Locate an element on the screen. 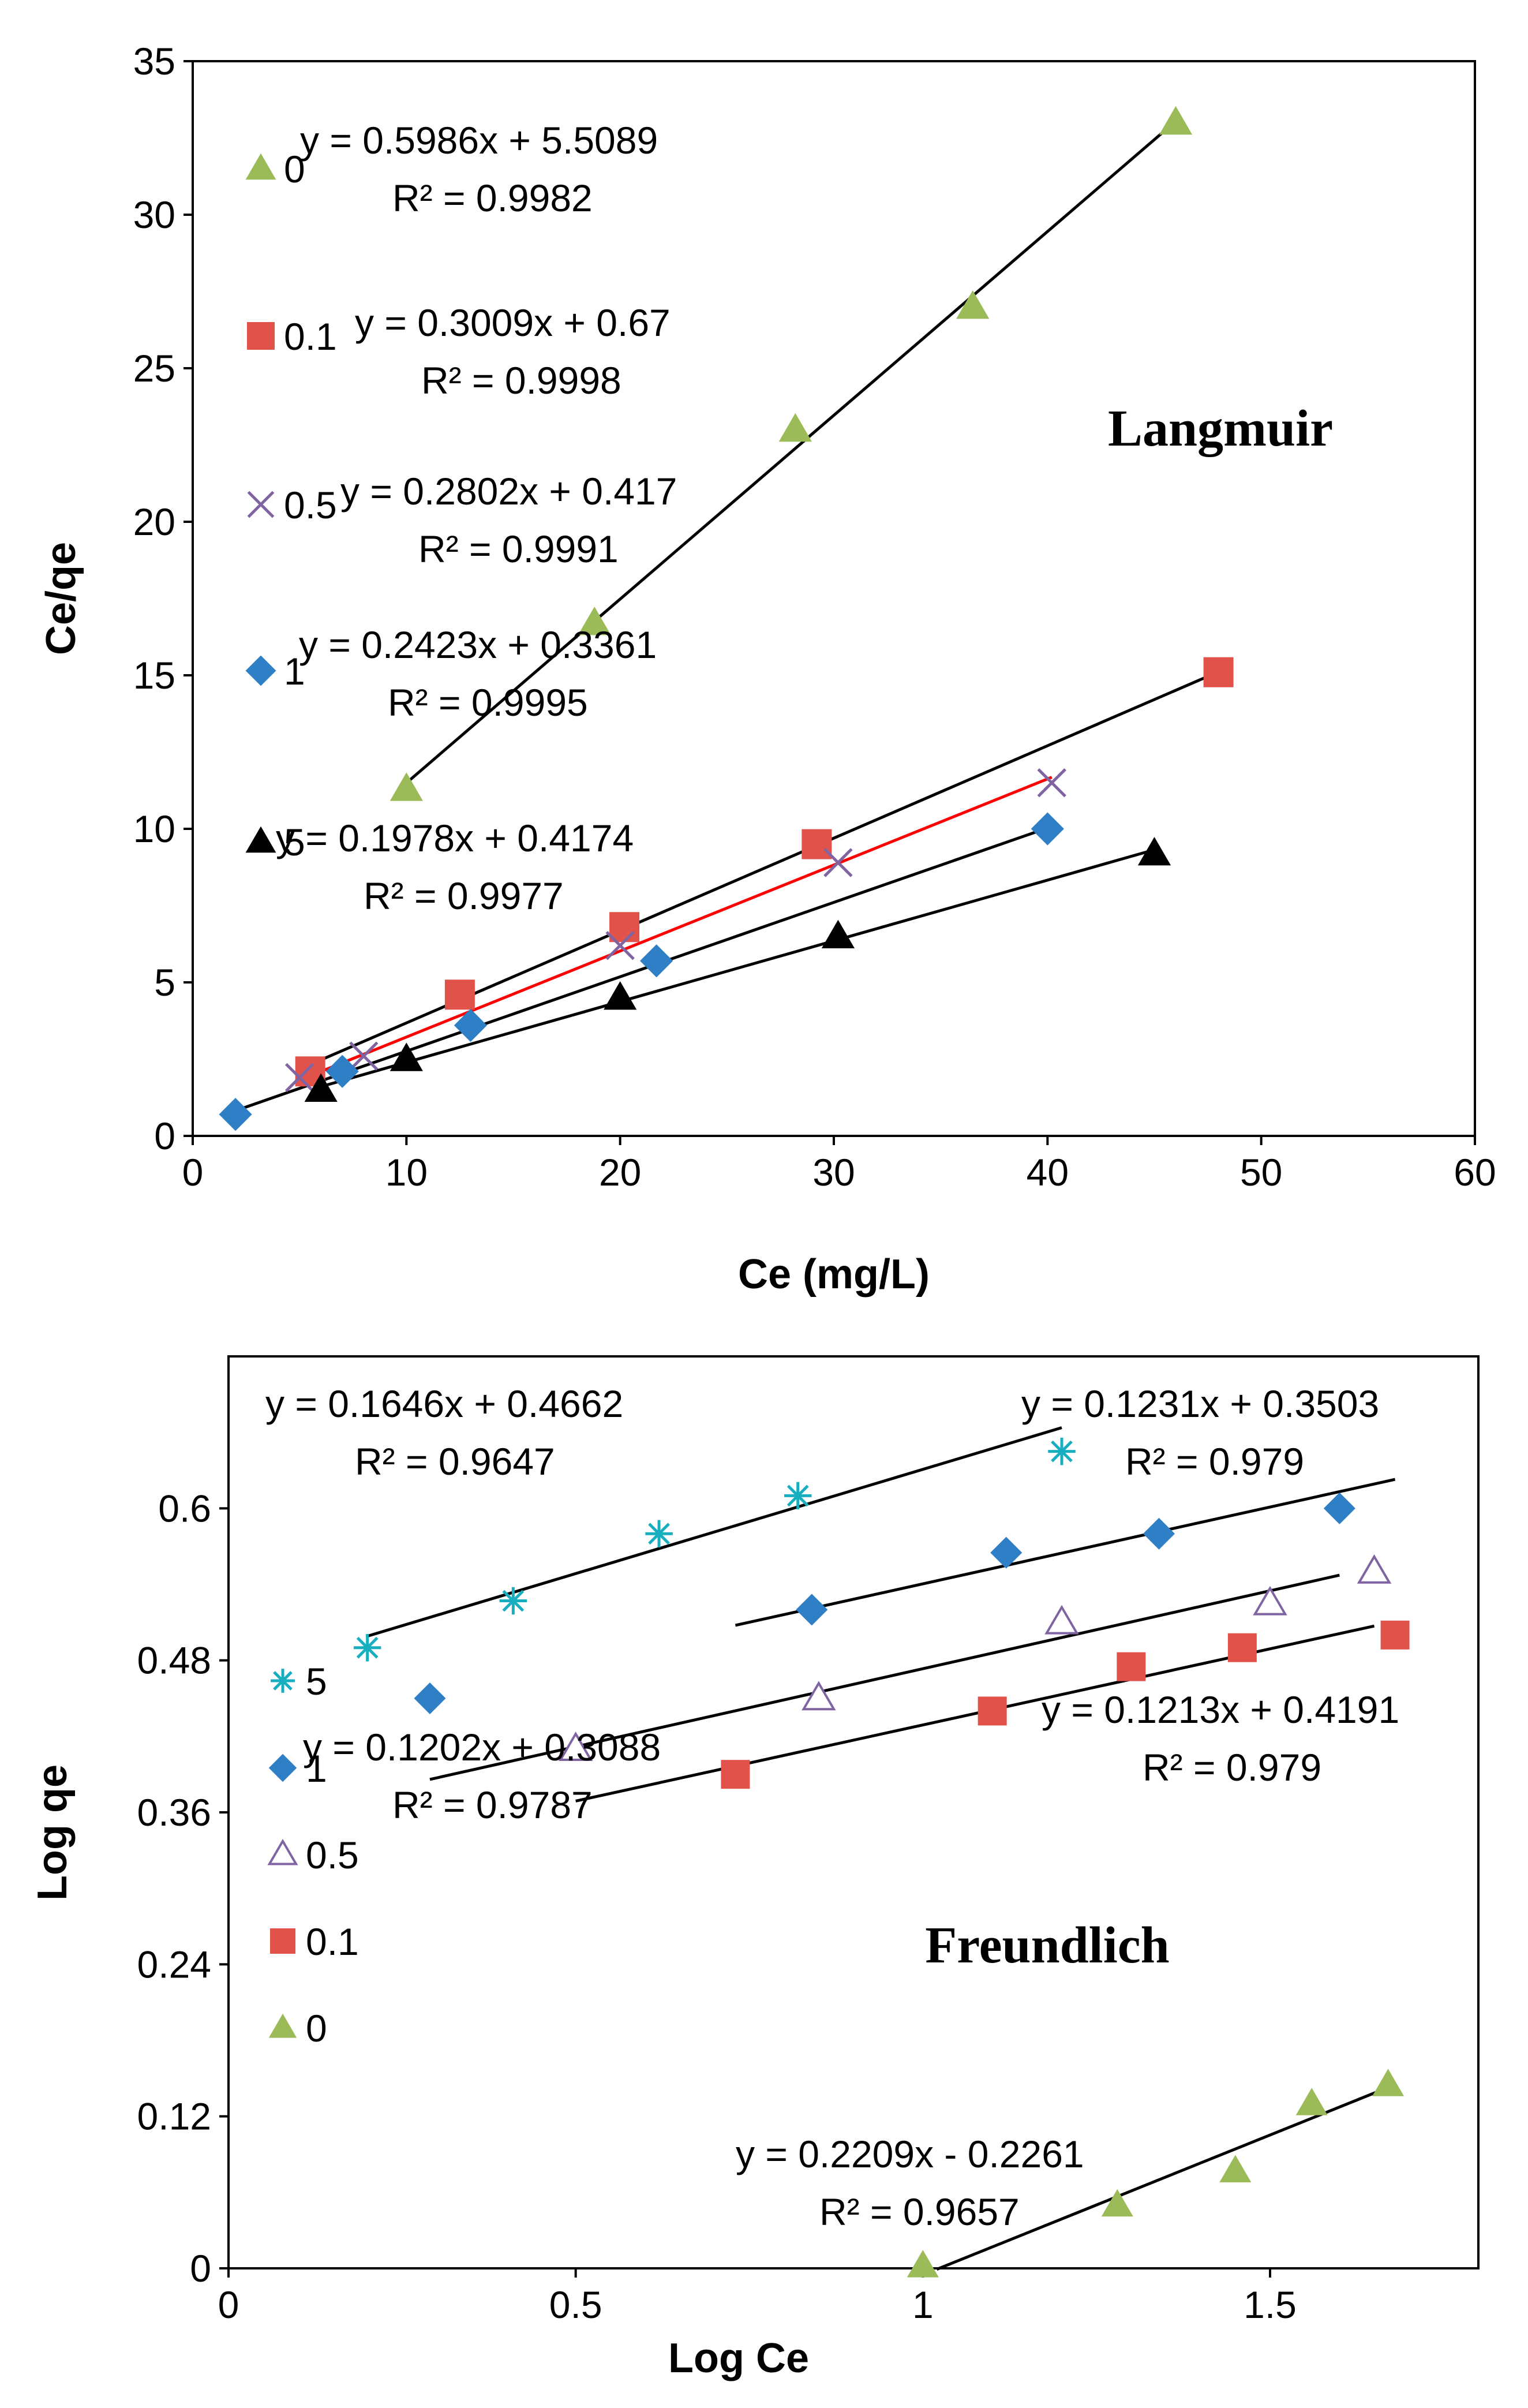 This screenshot has height=2408, width=1528. freundlich-eq-2: y = 0.1202x + 0.3088 is located at coordinates (482, 1747).